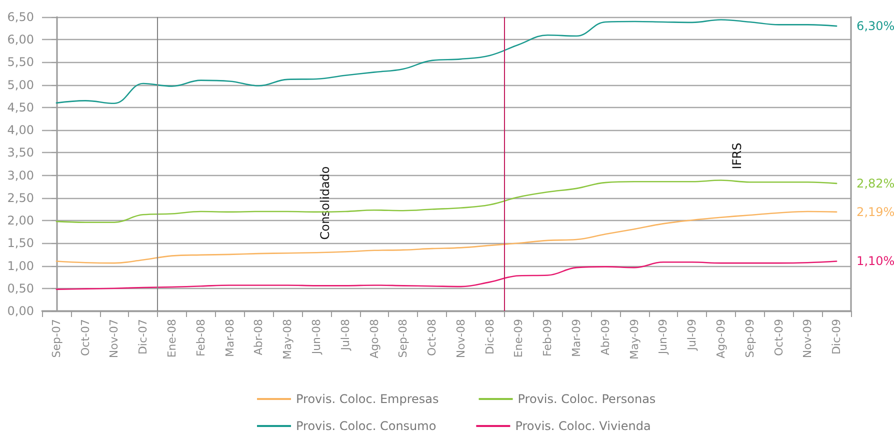 Image resolution: width=894 pixels, height=432 pixels. What do you see at coordinates (663, 337) in the screenshot?
I see `x-tick-label: Jun-09` at bounding box center [663, 337].